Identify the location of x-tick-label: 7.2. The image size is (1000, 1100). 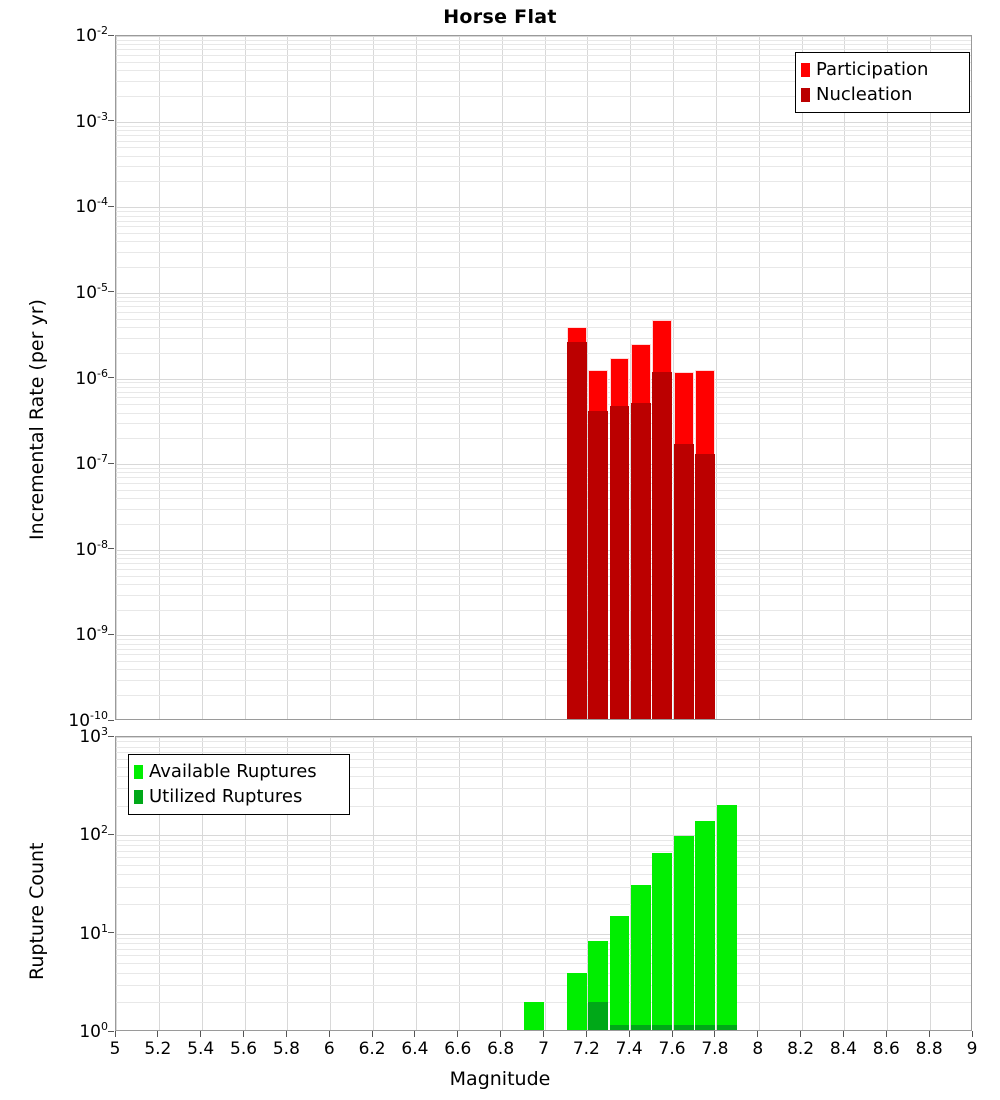
(586, 1049).